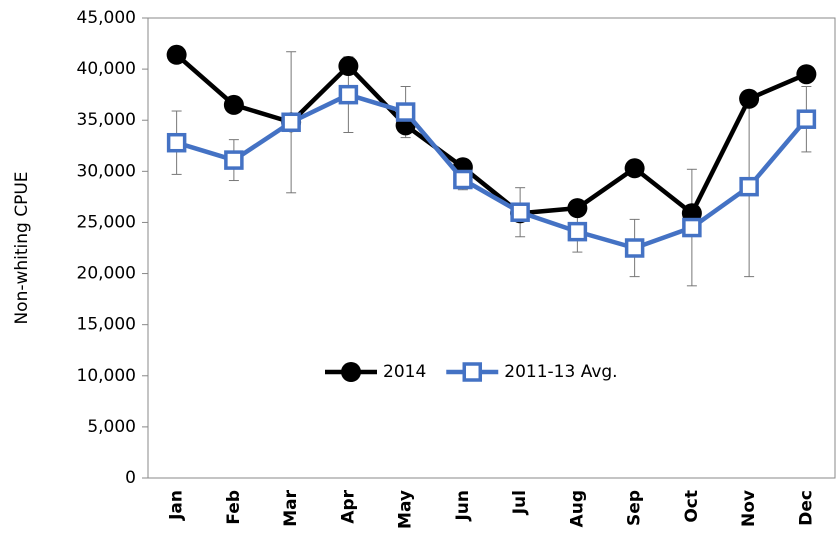 The width and height of the screenshot is (838, 535). What do you see at coordinates (749, 508) in the screenshot?
I see `x-tick-label: Nov` at bounding box center [749, 508].